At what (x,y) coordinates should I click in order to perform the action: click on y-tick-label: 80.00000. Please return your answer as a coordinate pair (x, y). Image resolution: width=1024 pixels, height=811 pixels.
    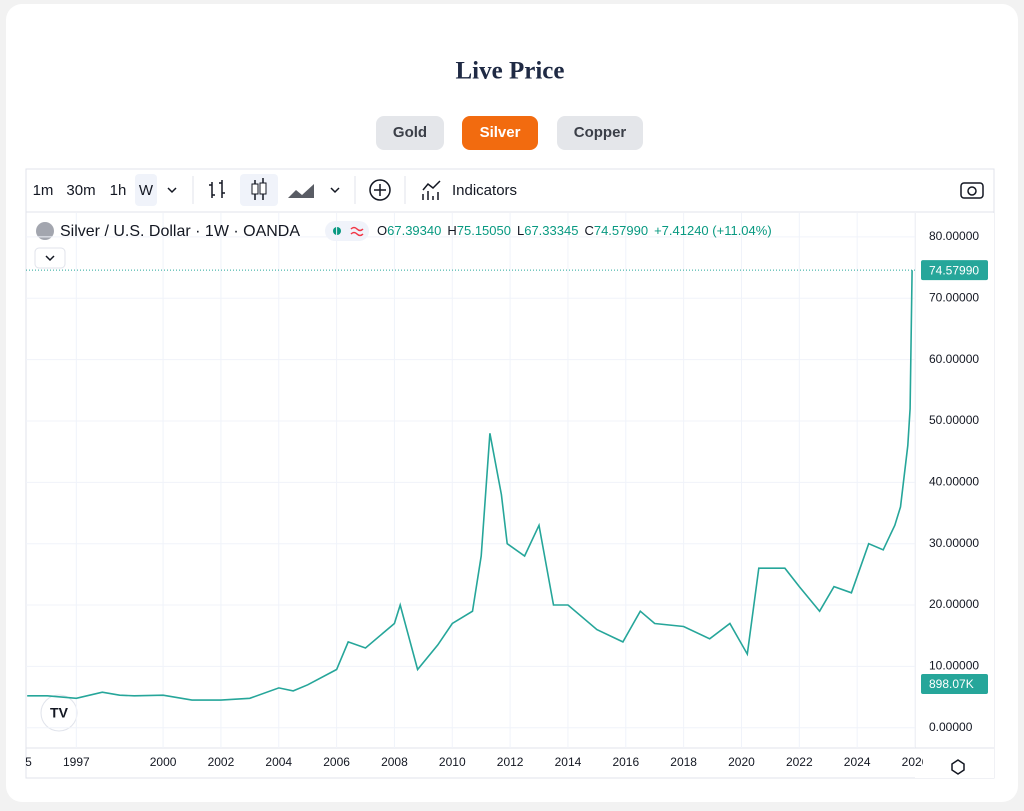
    Looking at the image, I should click on (954, 236).